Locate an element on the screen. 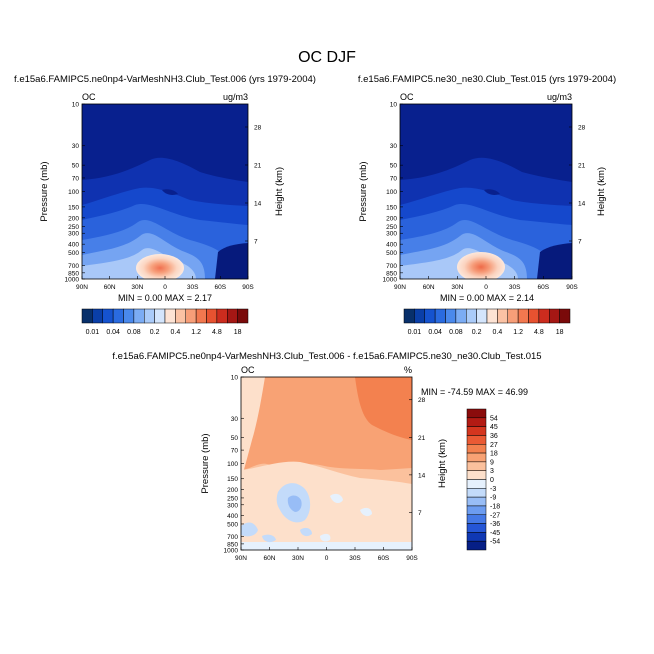 The height and width of the screenshot is (654, 654). colorbar-top-1: 0.01 0.04 0.08 0.2 0.4 1.2 4.8 18 is located at coordinates (165, 322).